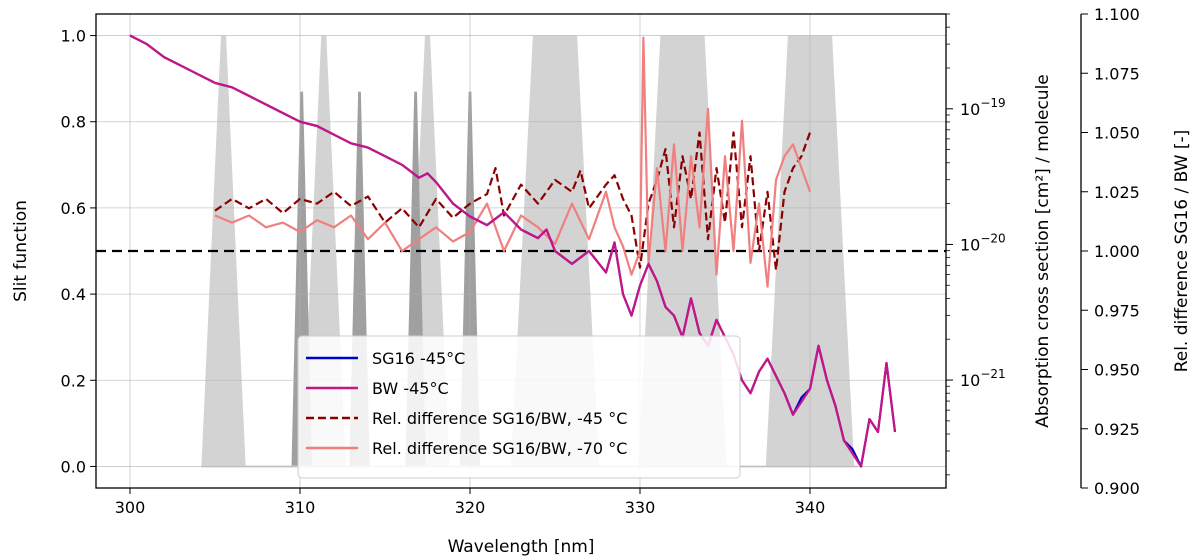 This screenshot has width=1199, height=560. I want to click on y-left-tick-label-0: 0.0, so click(73, 466).